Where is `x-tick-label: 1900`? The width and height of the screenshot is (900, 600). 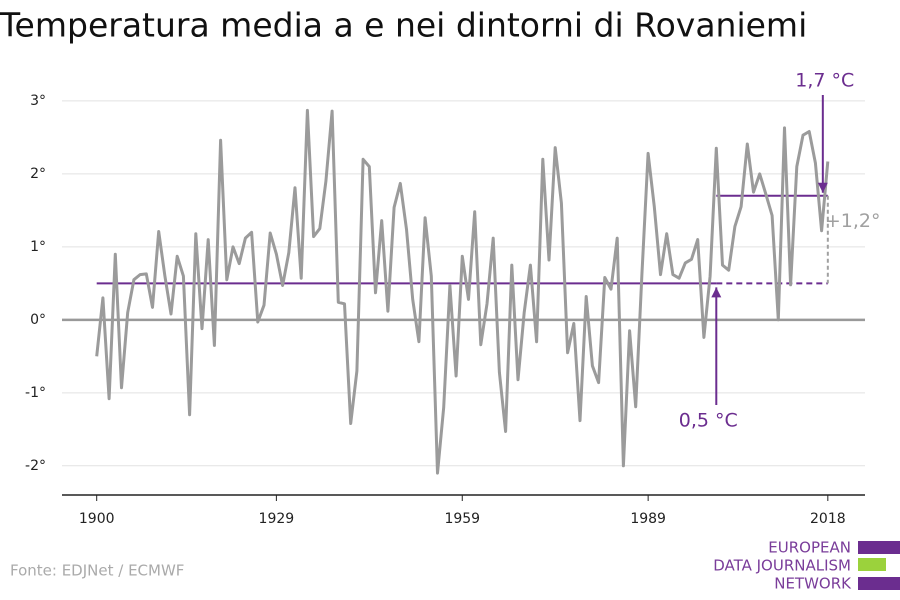 x-tick-label: 1900 is located at coordinates (97, 519).